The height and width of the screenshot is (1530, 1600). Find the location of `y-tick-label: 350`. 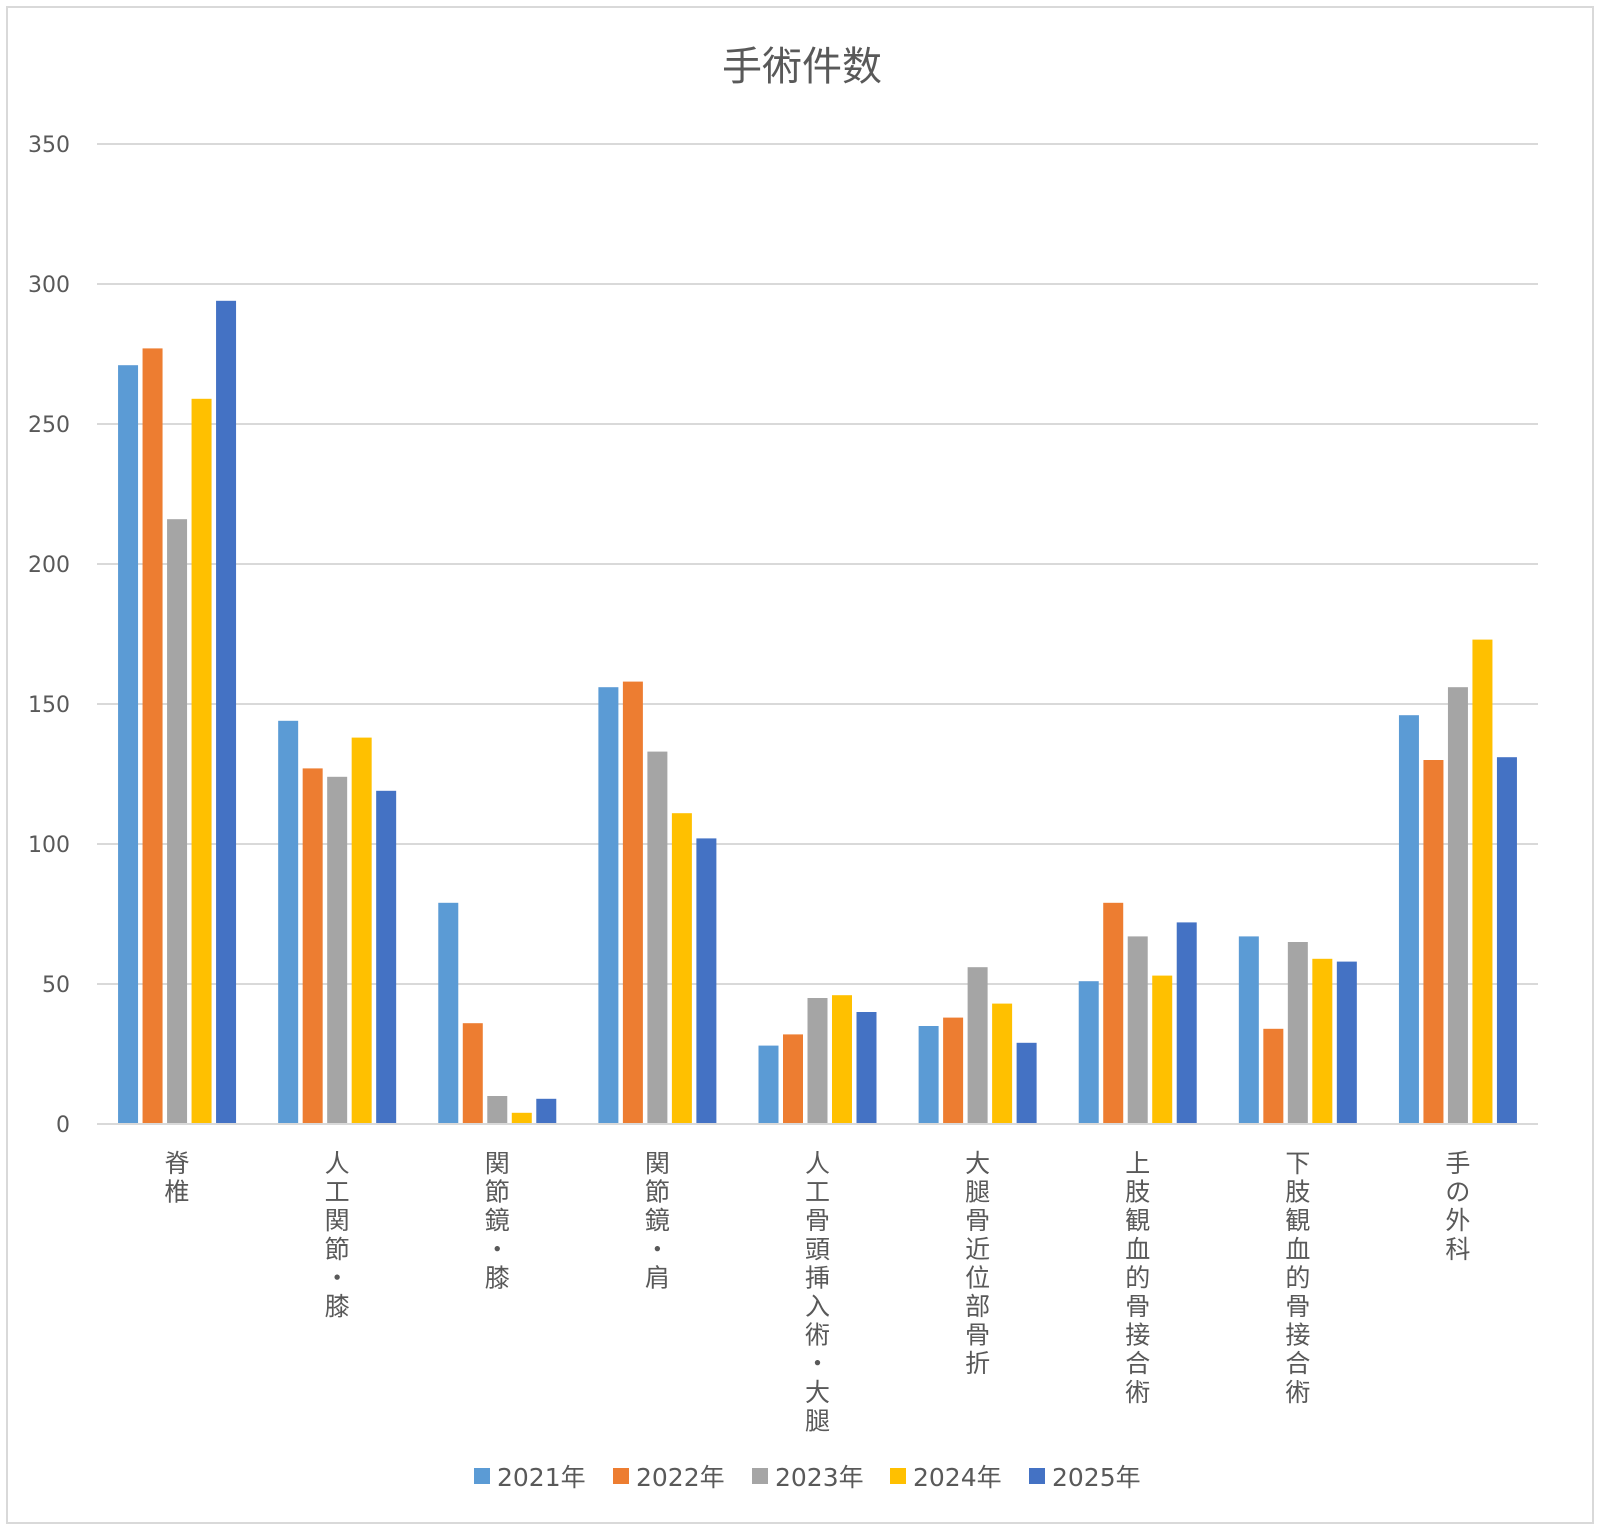

y-tick-label: 350 is located at coordinates (49, 145).